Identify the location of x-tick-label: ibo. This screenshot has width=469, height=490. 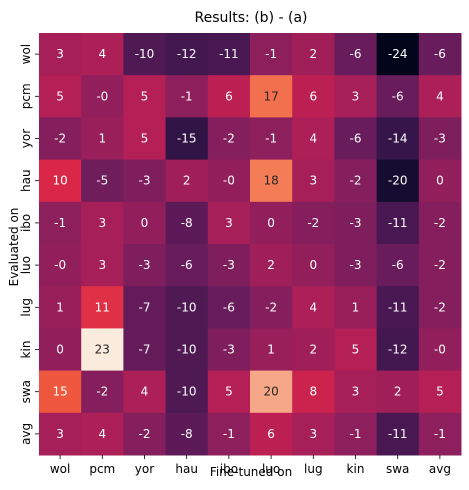
(229, 469).